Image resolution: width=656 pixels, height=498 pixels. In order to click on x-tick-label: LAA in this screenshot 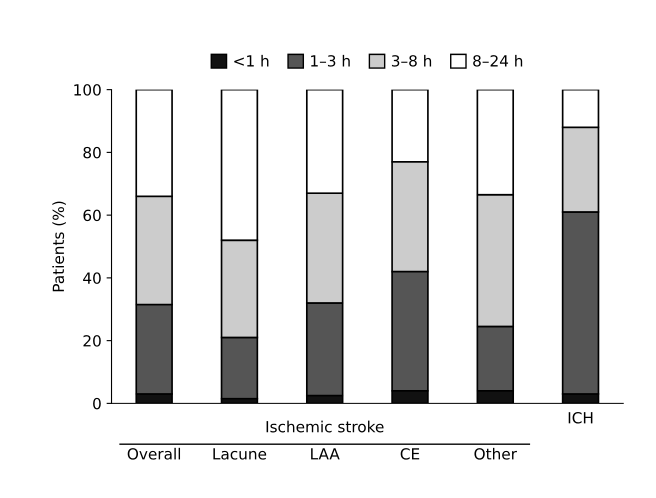, I will do `click(325, 454)`.